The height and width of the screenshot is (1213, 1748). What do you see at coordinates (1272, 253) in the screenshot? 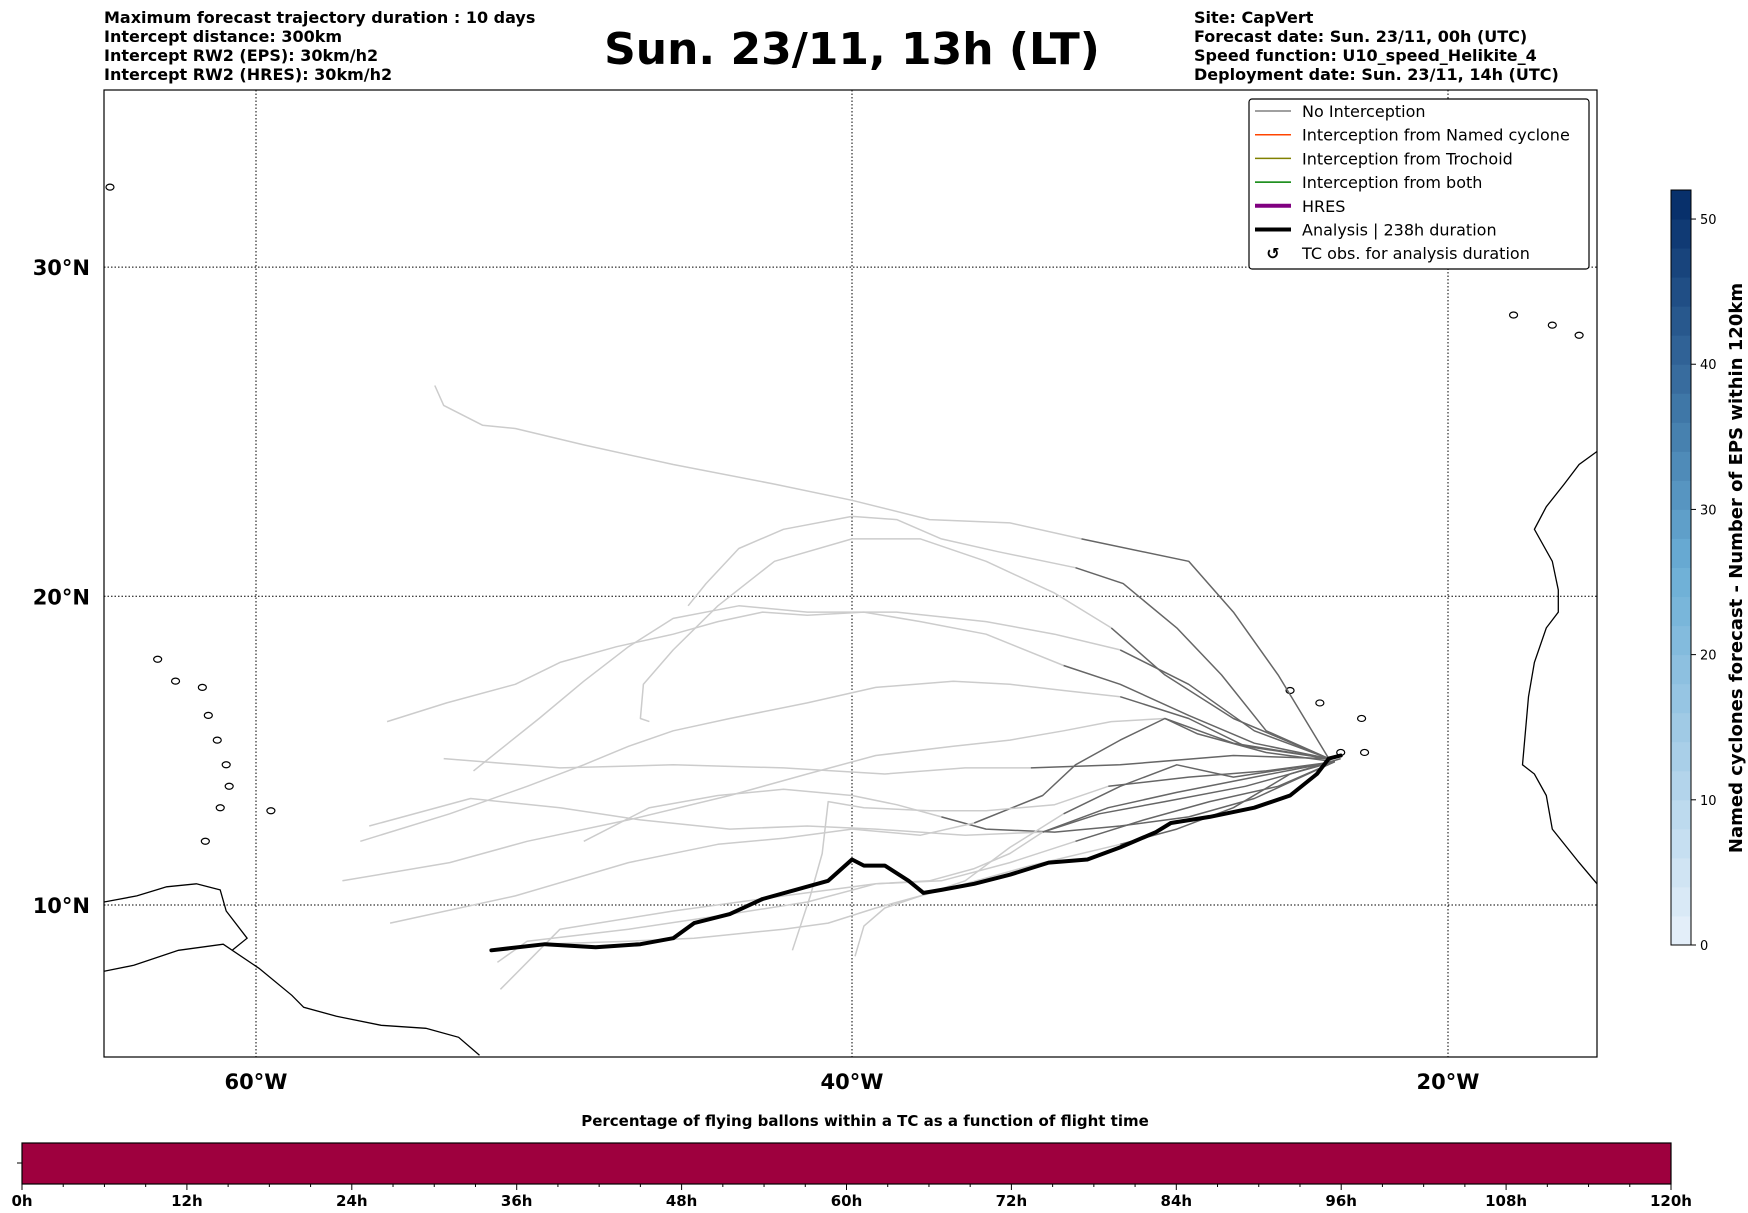
I see `tc-obs-marker-icon: ↺` at bounding box center [1272, 253].